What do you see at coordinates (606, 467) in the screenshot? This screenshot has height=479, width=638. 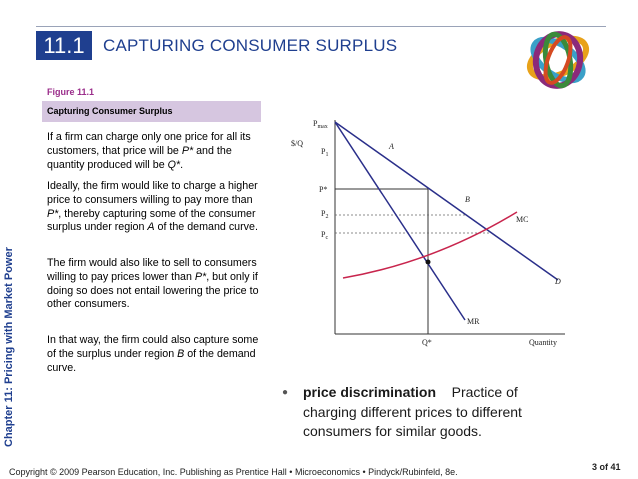 I see `page-number: 3 of 41` at bounding box center [606, 467].